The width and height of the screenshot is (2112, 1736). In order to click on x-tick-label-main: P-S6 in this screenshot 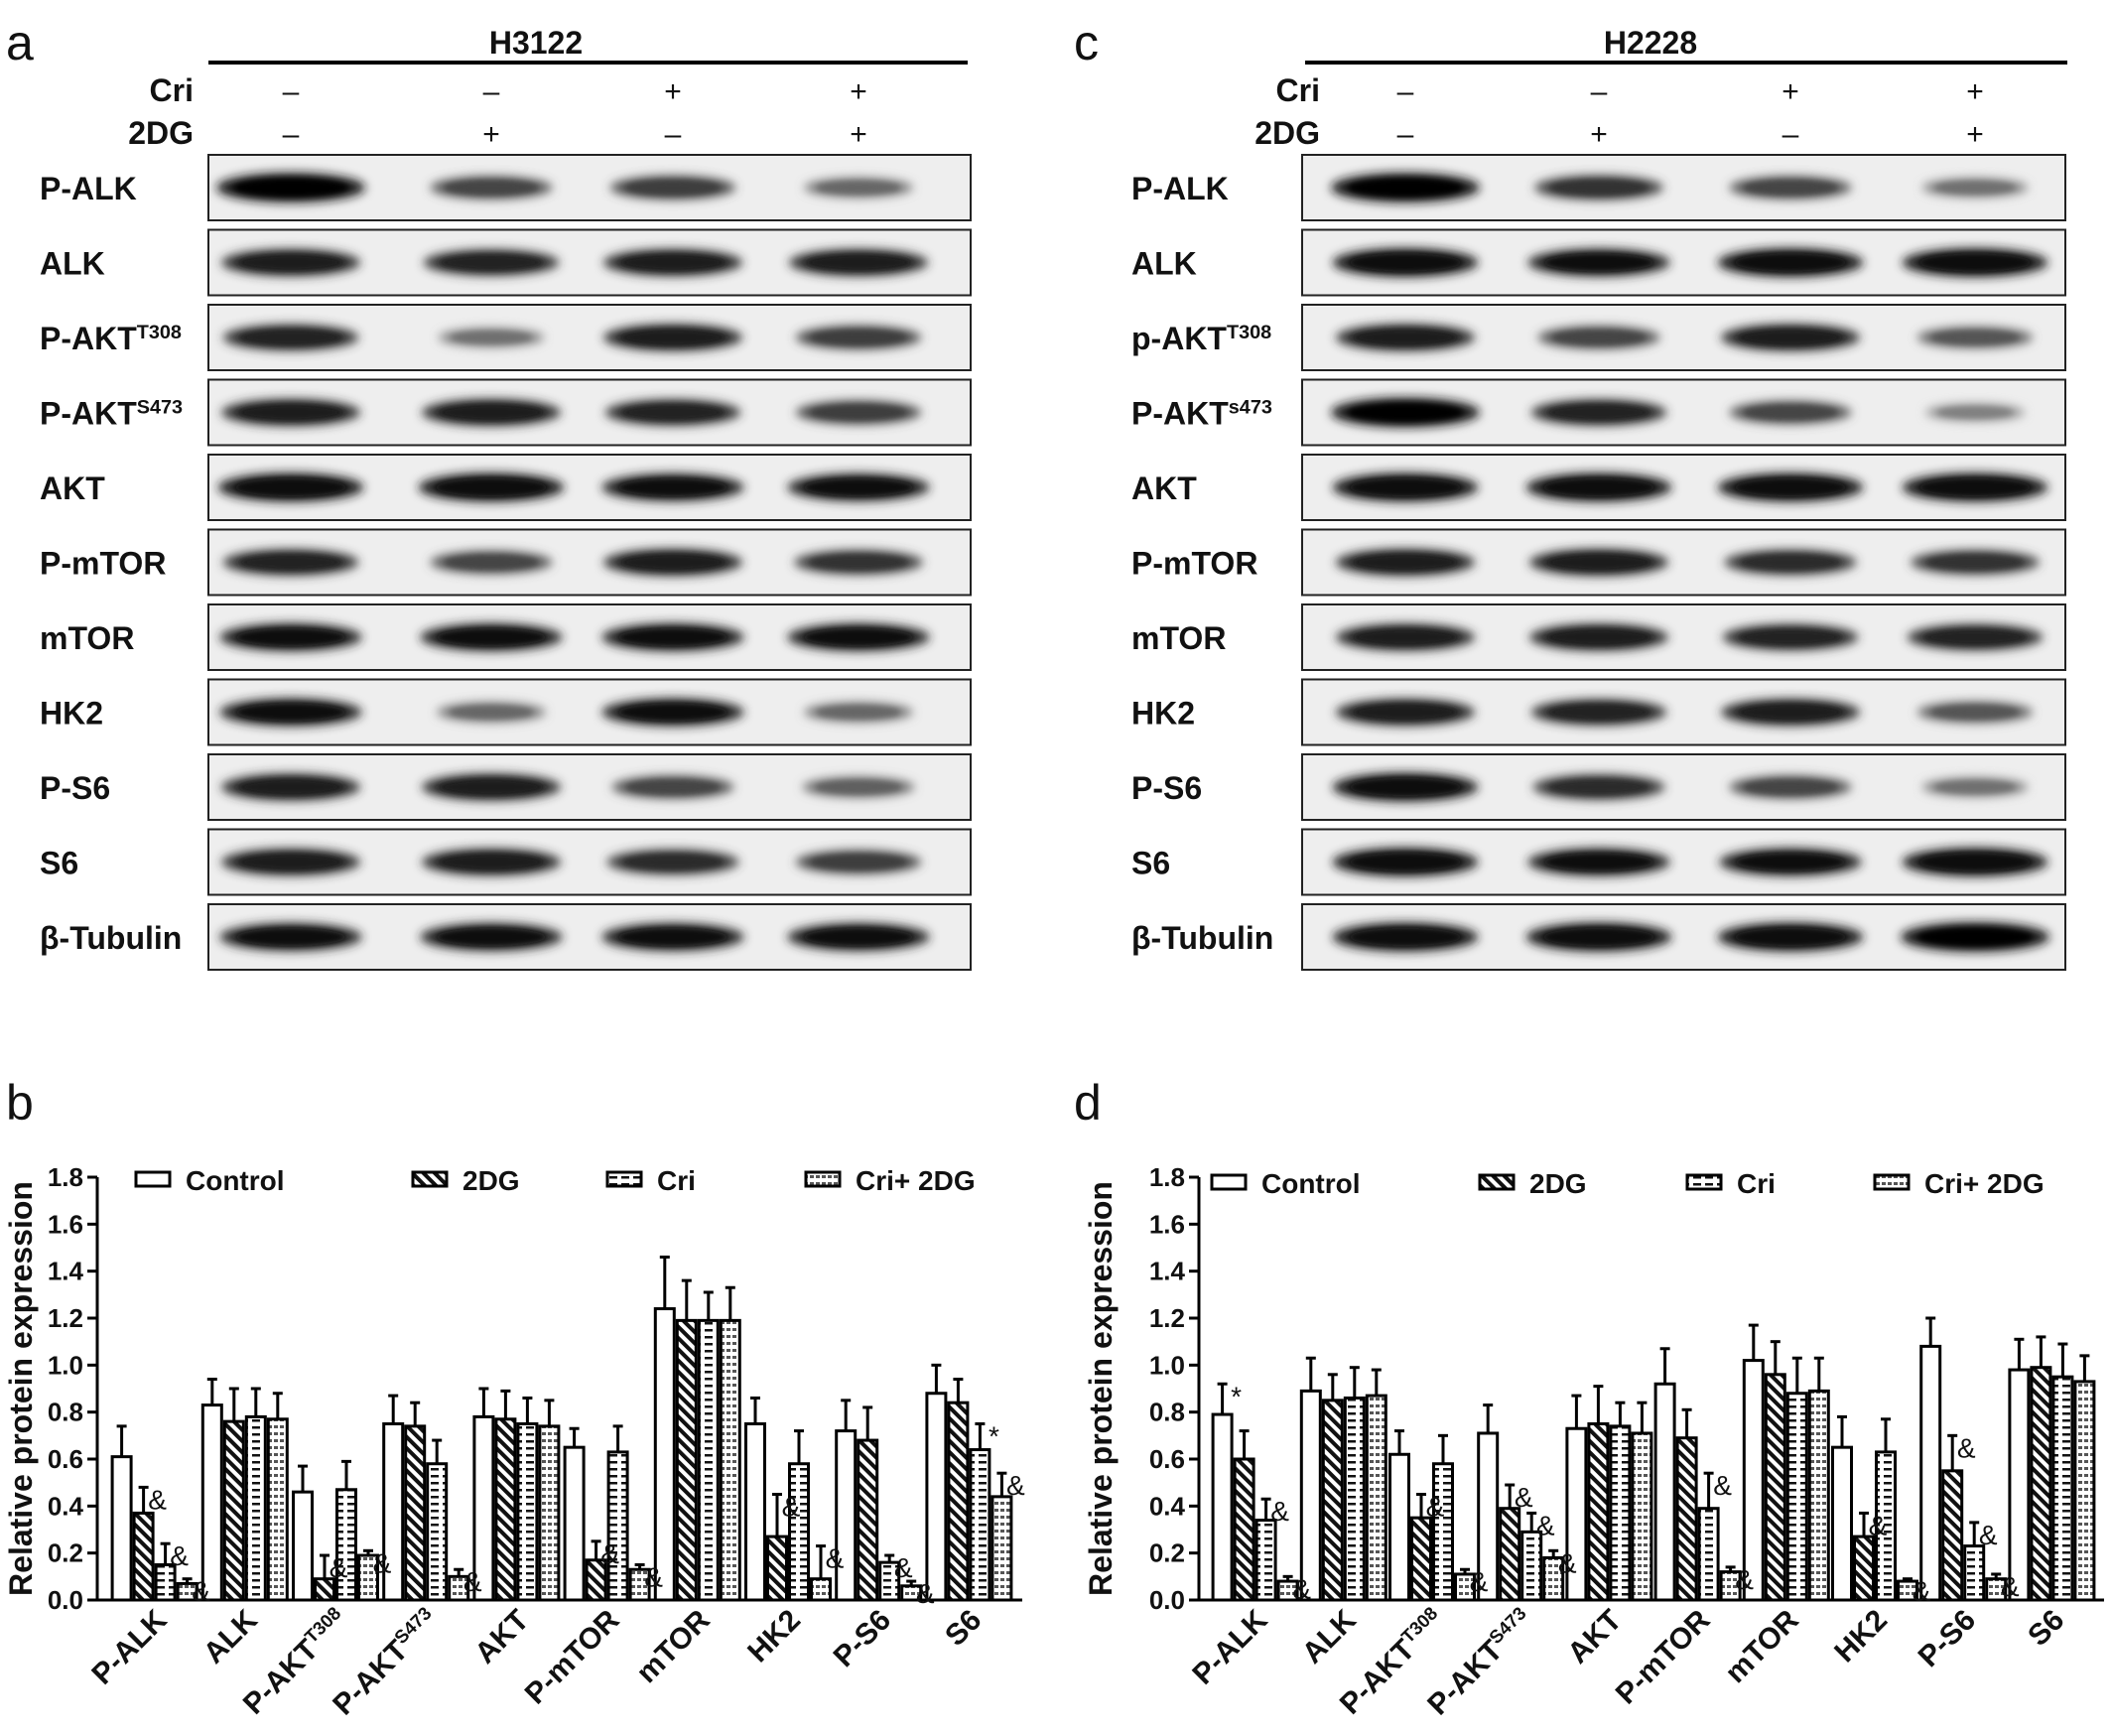, I will do `click(863, 1639)`.